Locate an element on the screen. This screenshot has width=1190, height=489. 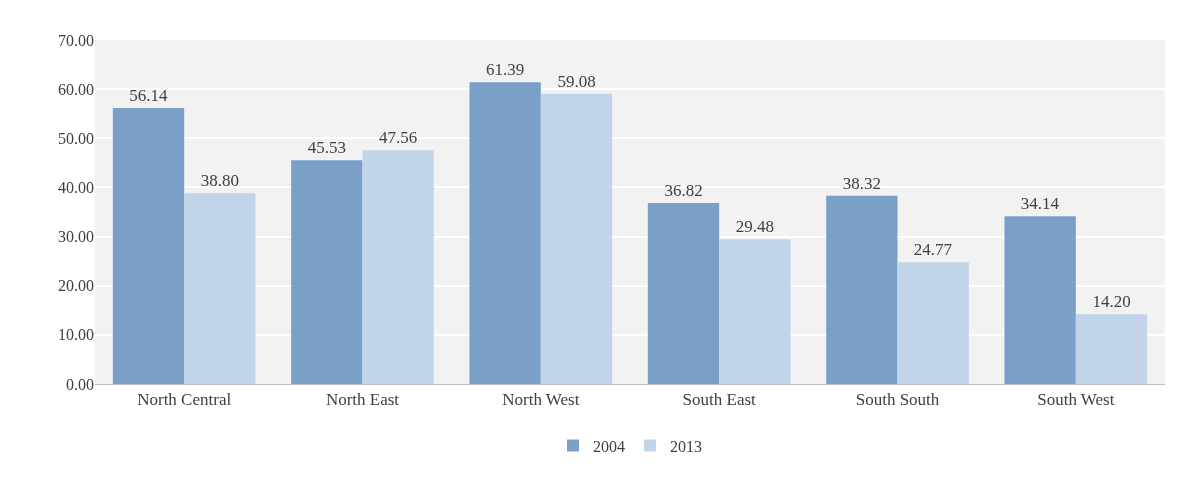
x-tick-label: South East is located at coordinates (719, 400).